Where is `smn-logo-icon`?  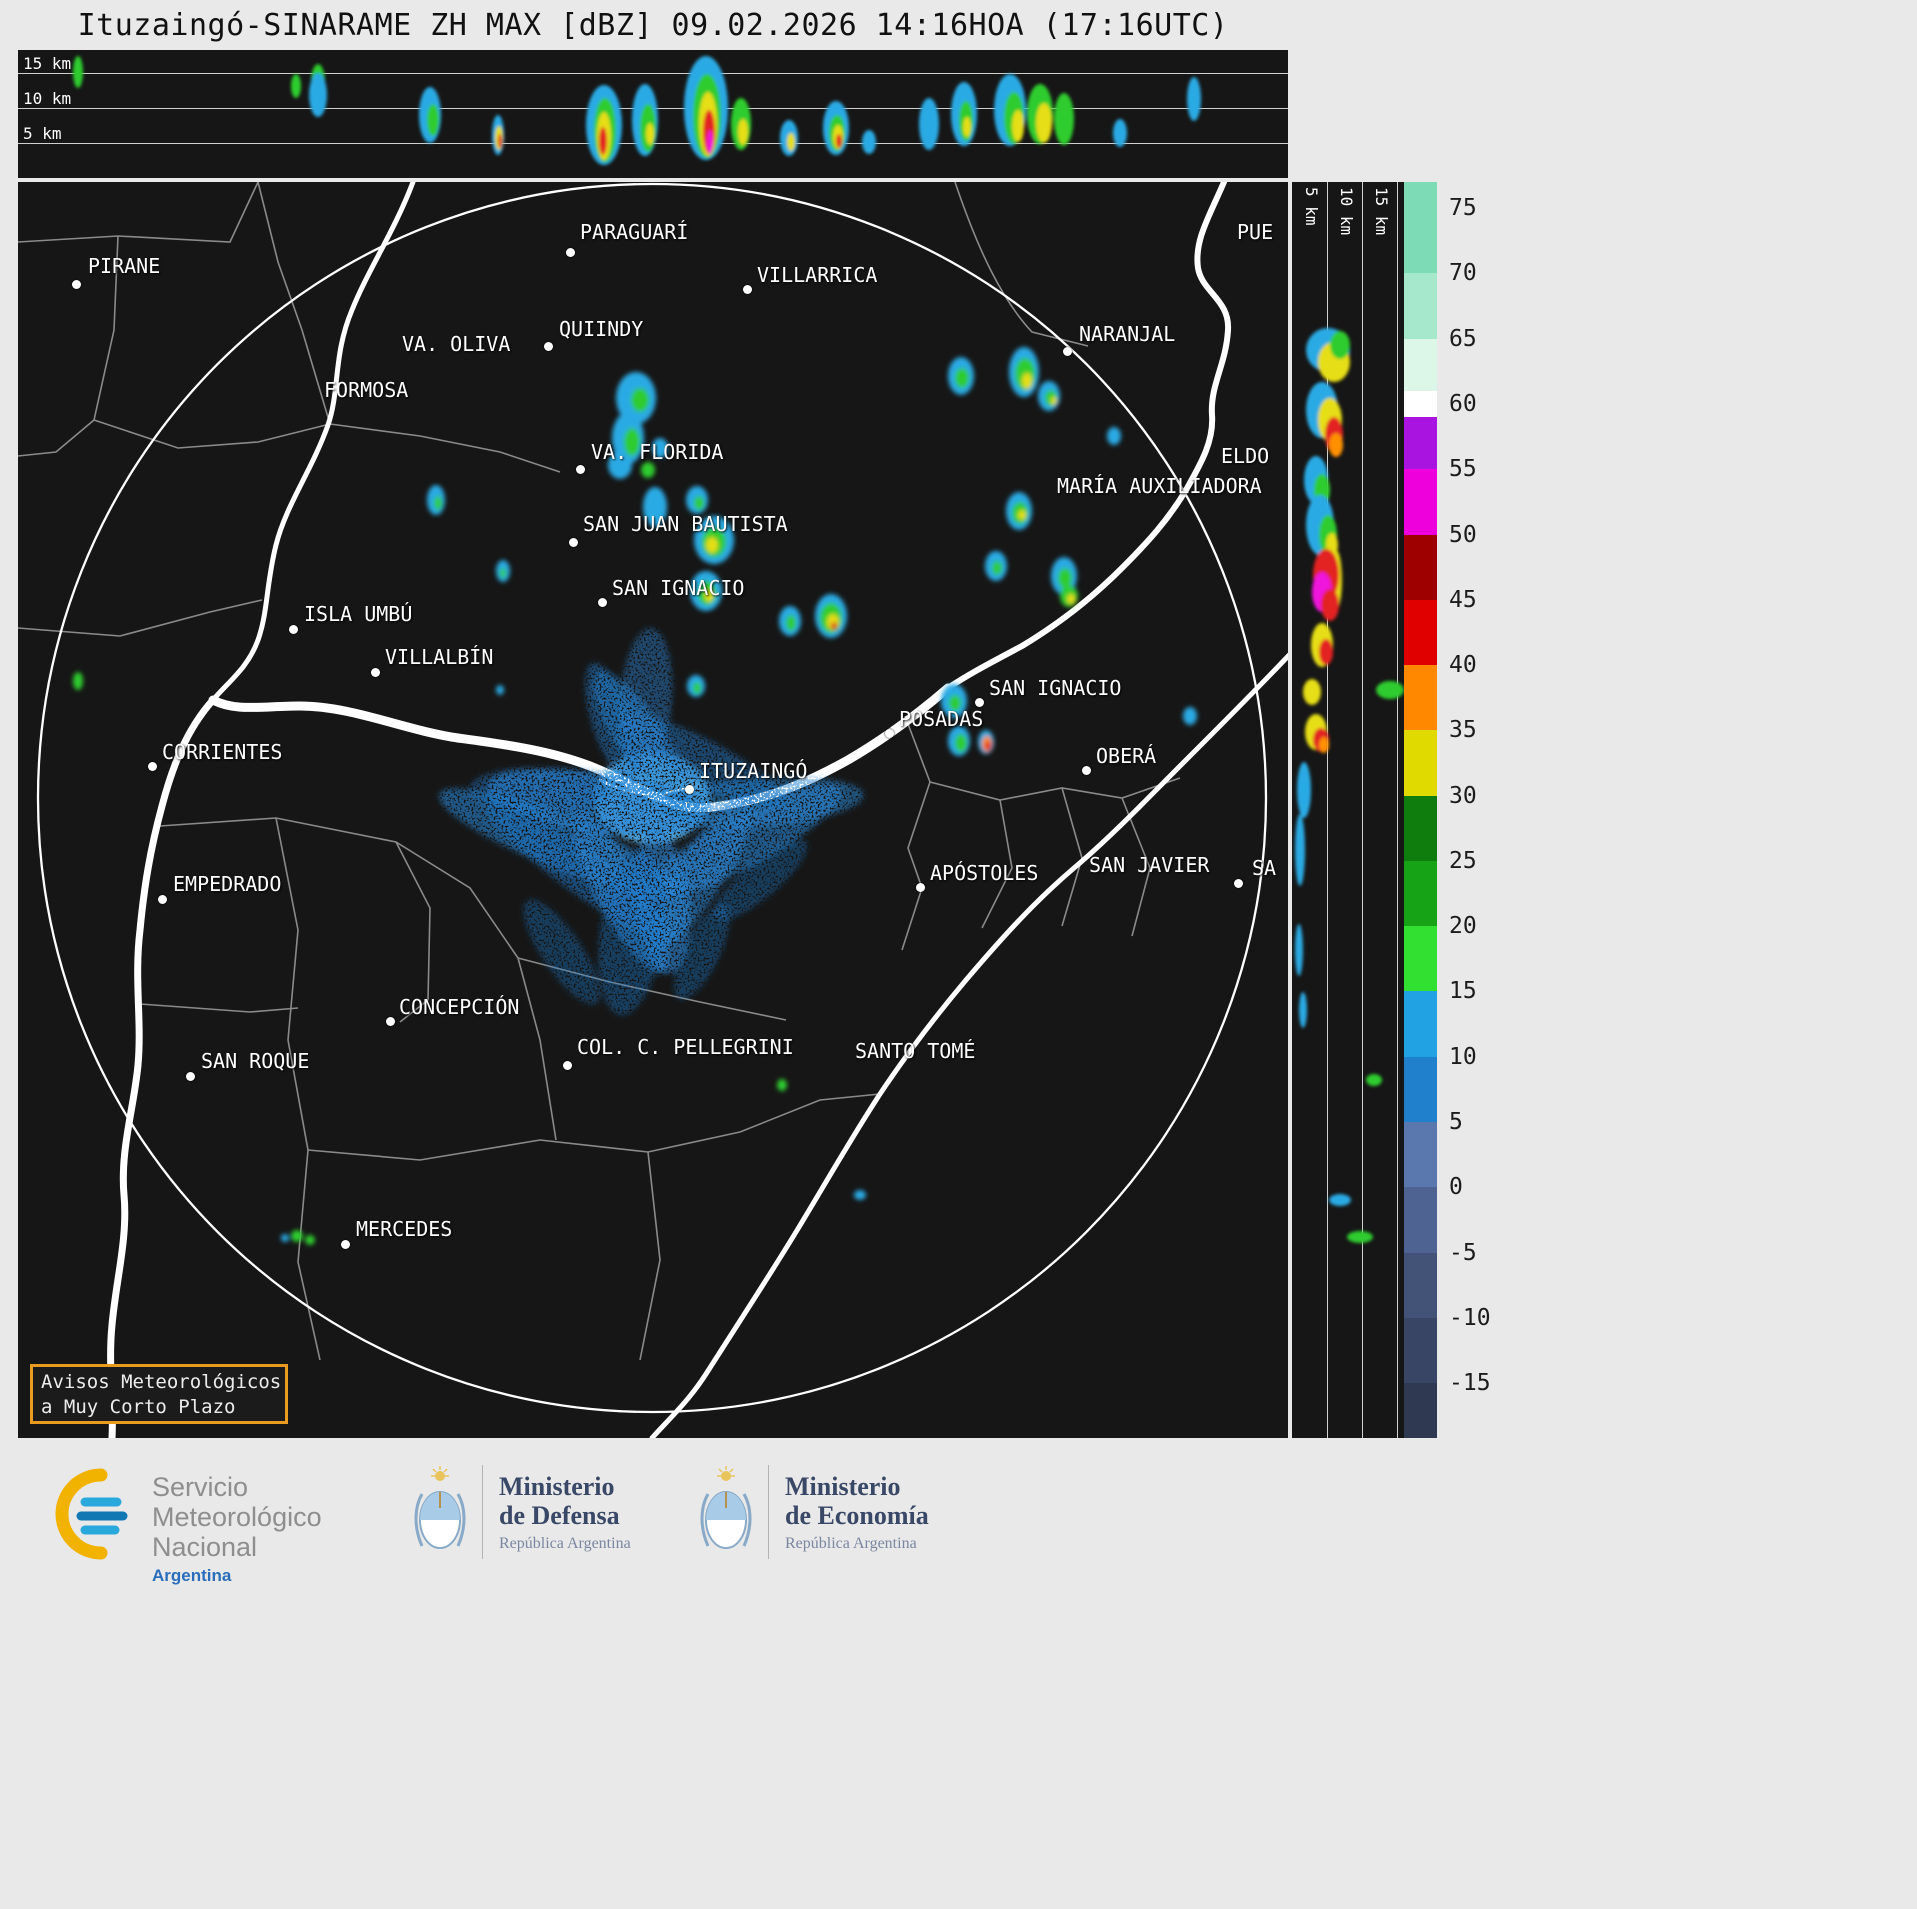
smn-logo-icon is located at coordinates (91, 1514).